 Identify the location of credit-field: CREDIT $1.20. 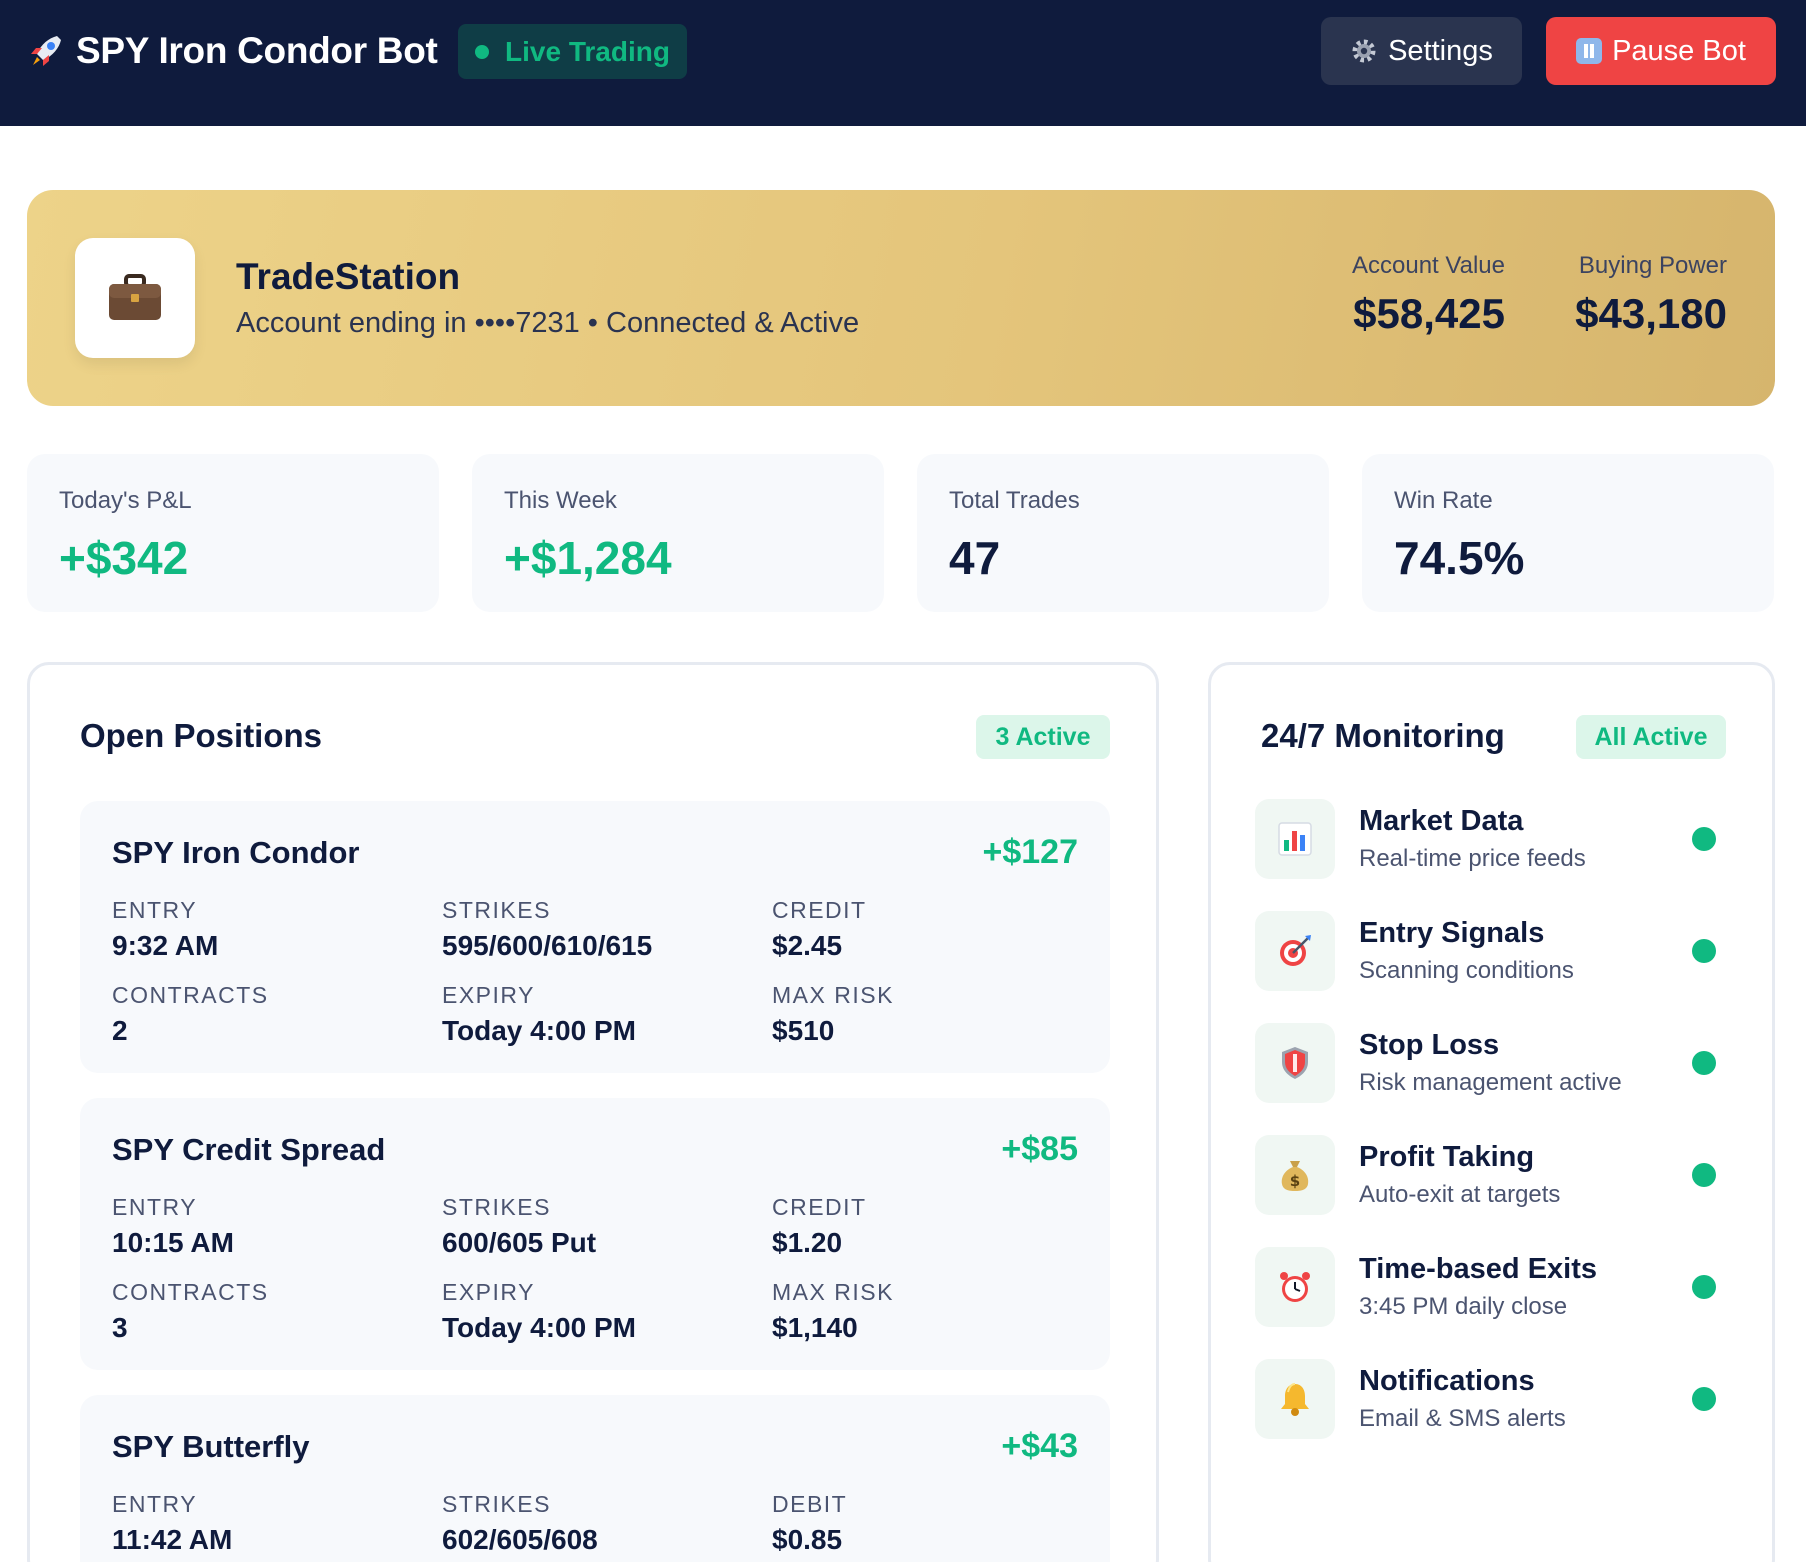
(819, 1226).